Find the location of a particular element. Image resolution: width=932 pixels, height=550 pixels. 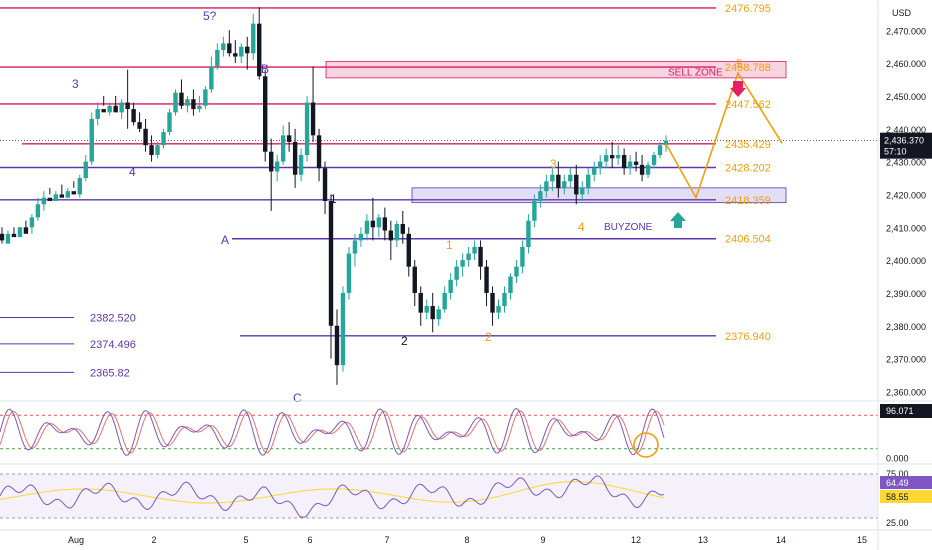

level-label: 2435.429 is located at coordinates (748, 145).